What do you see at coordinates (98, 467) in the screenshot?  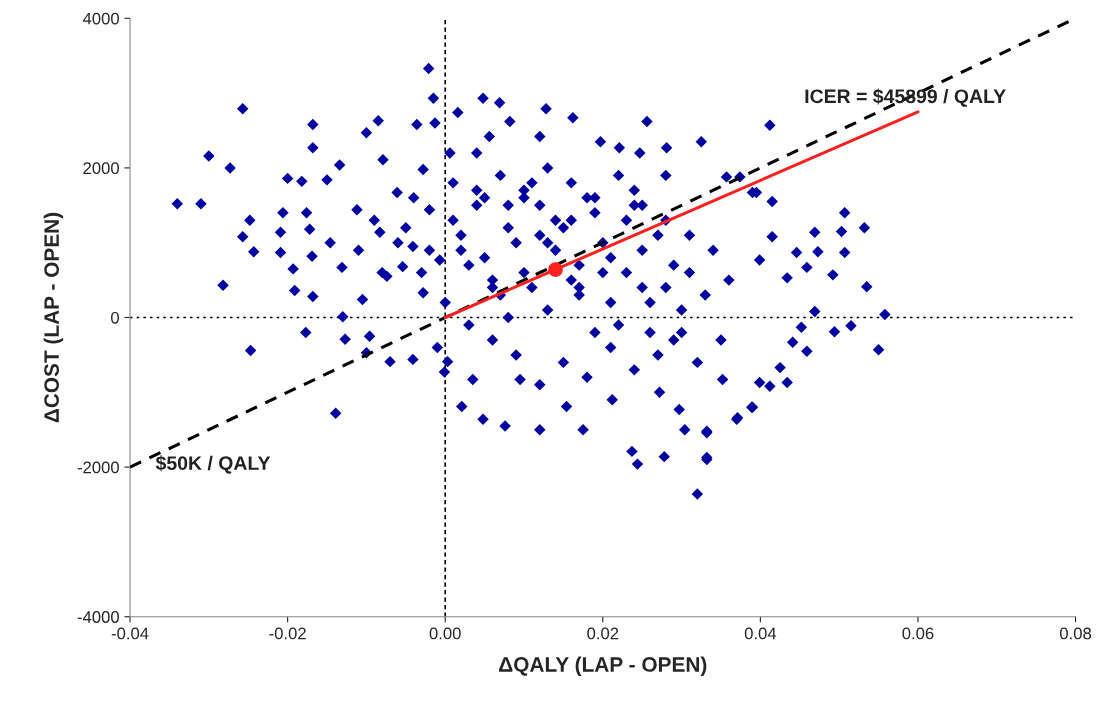 I see `y-tick-label: -2000` at bounding box center [98, 467].